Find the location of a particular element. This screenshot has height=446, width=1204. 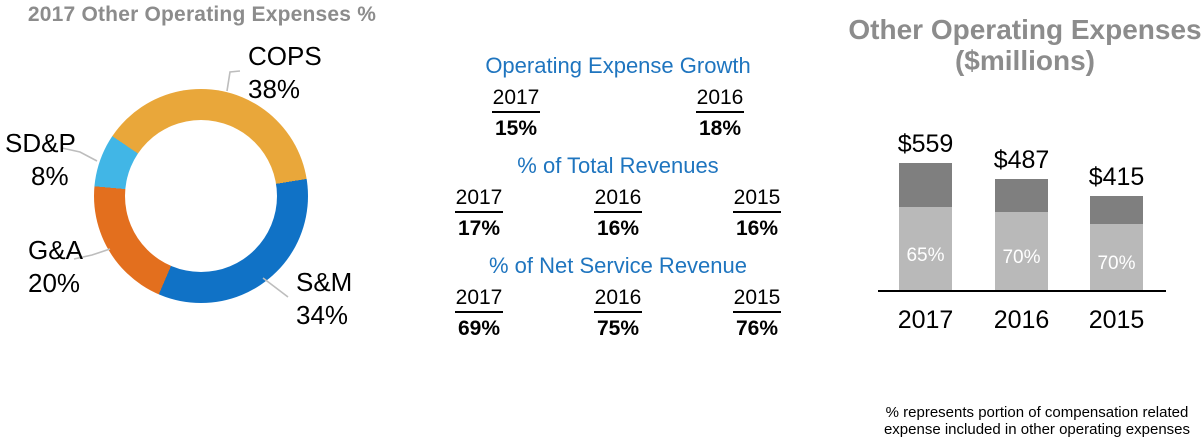

donut-chart is located at coordinates (201, 196).